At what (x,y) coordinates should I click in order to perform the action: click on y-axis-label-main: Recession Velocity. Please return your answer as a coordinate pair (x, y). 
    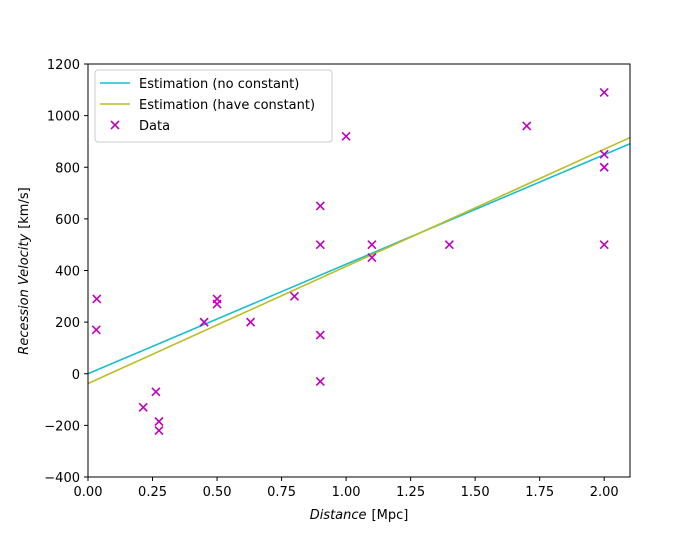
    Looking at the image, I should click on (24, 293).